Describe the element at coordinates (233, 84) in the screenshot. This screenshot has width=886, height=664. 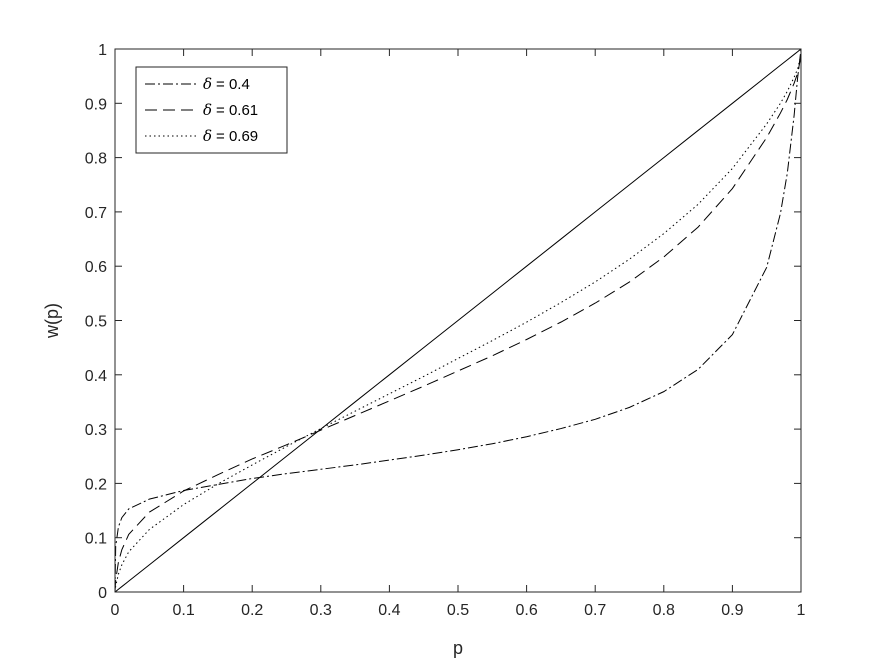
I see `legend-name: = 0.4` at that location.